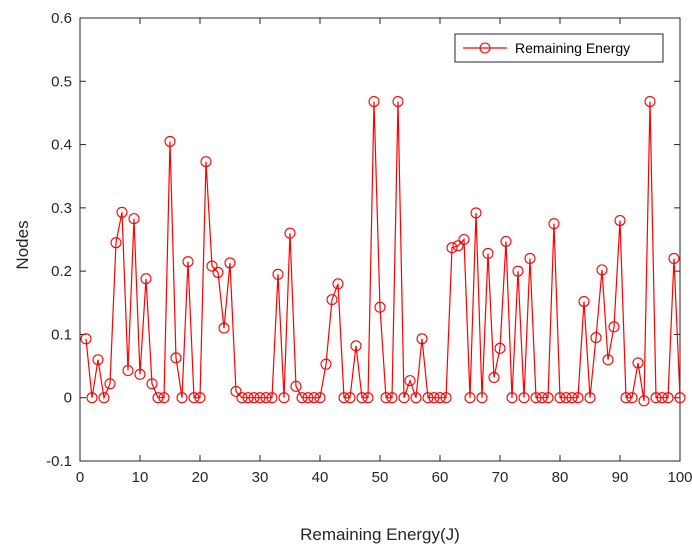 This screenshot has height=549, width=692. I want to click on x-tick-label: 60, so click(440, 477).